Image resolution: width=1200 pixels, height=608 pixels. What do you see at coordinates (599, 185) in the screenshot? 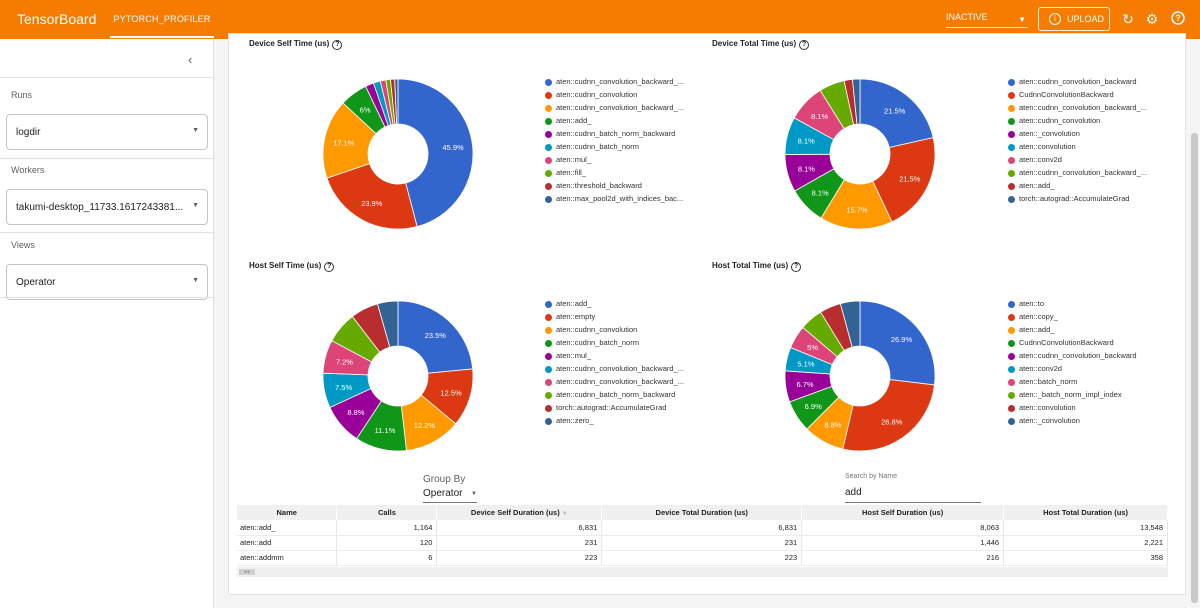
I see `legend-label: aten::threshold_backward` at bounding box center [599, 185].